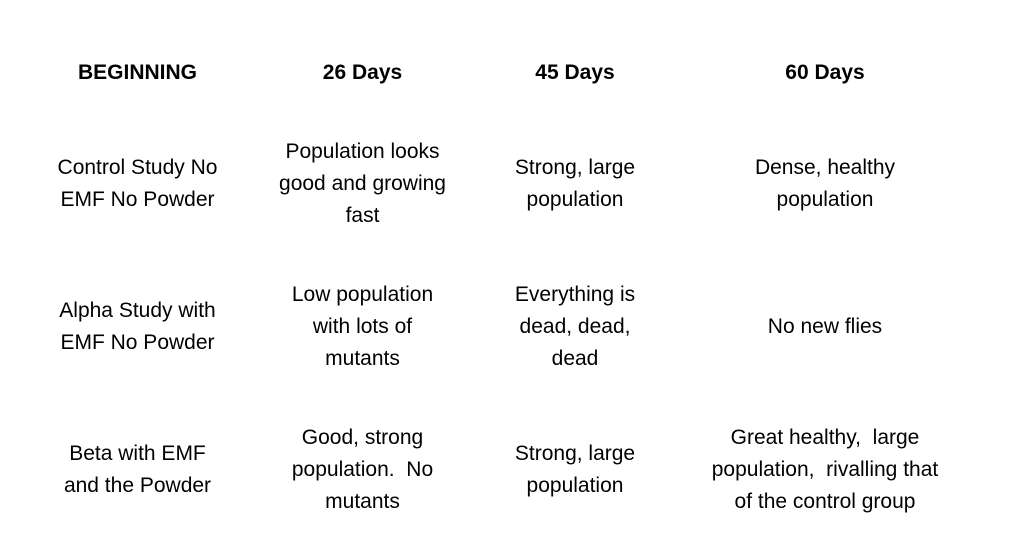 The image size is (1026, 549). Describe the element at coordinates (362, 215) in the screenshot. I see `cell-line: fast` at that location.